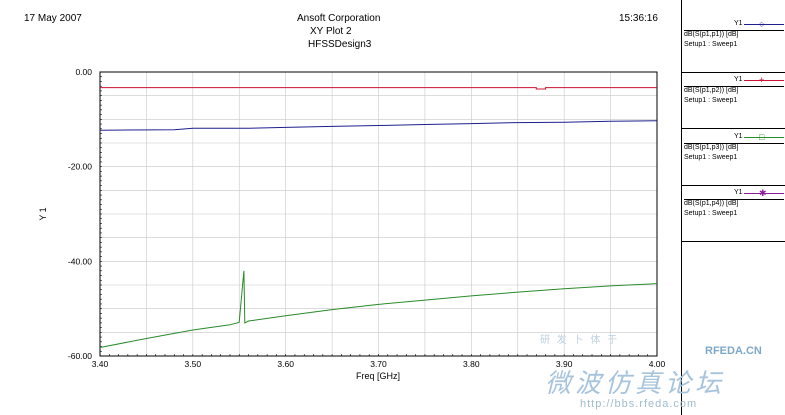 The width and height of the screenshot is (785, 415). What do you see at coordinates (711, 34) in the screenshot?
I see `legend-expression: dB(S(p1,p1)) [dB]` at bounding box center [711, 34].